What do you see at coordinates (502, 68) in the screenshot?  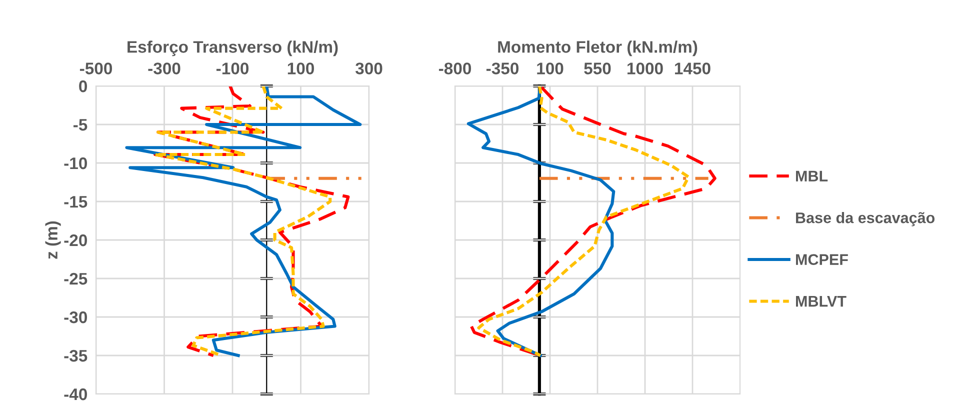 I see `x-tick-label: -350` at bounding box center [502, 68].